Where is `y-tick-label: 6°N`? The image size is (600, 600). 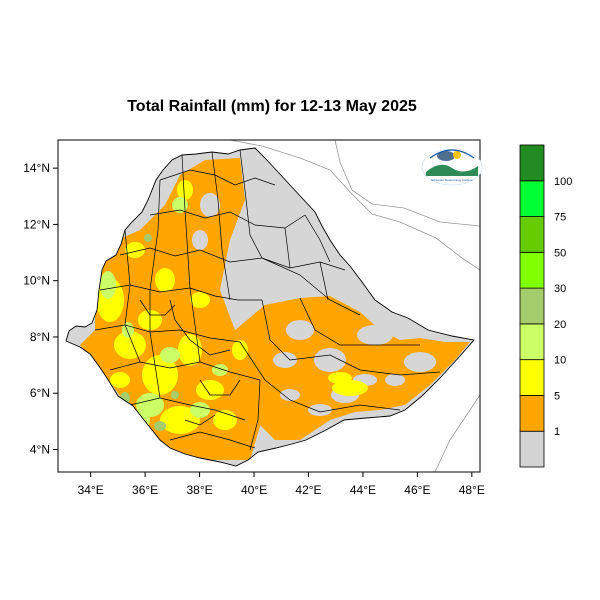
y-tick-label: 6°N is located at coordinates (40, 393).